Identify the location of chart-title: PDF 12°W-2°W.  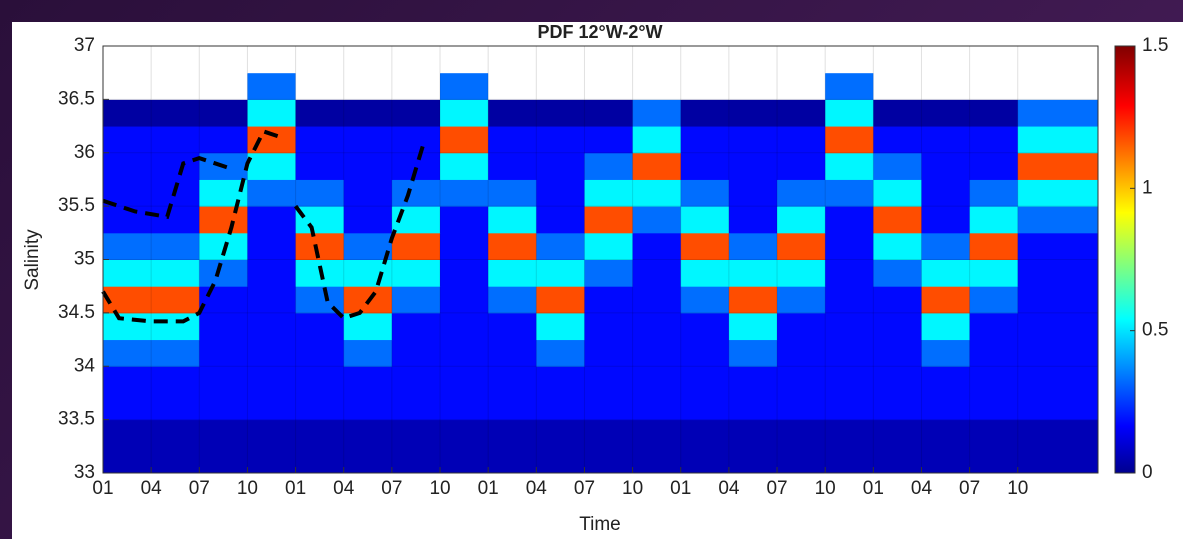
(599, 32).